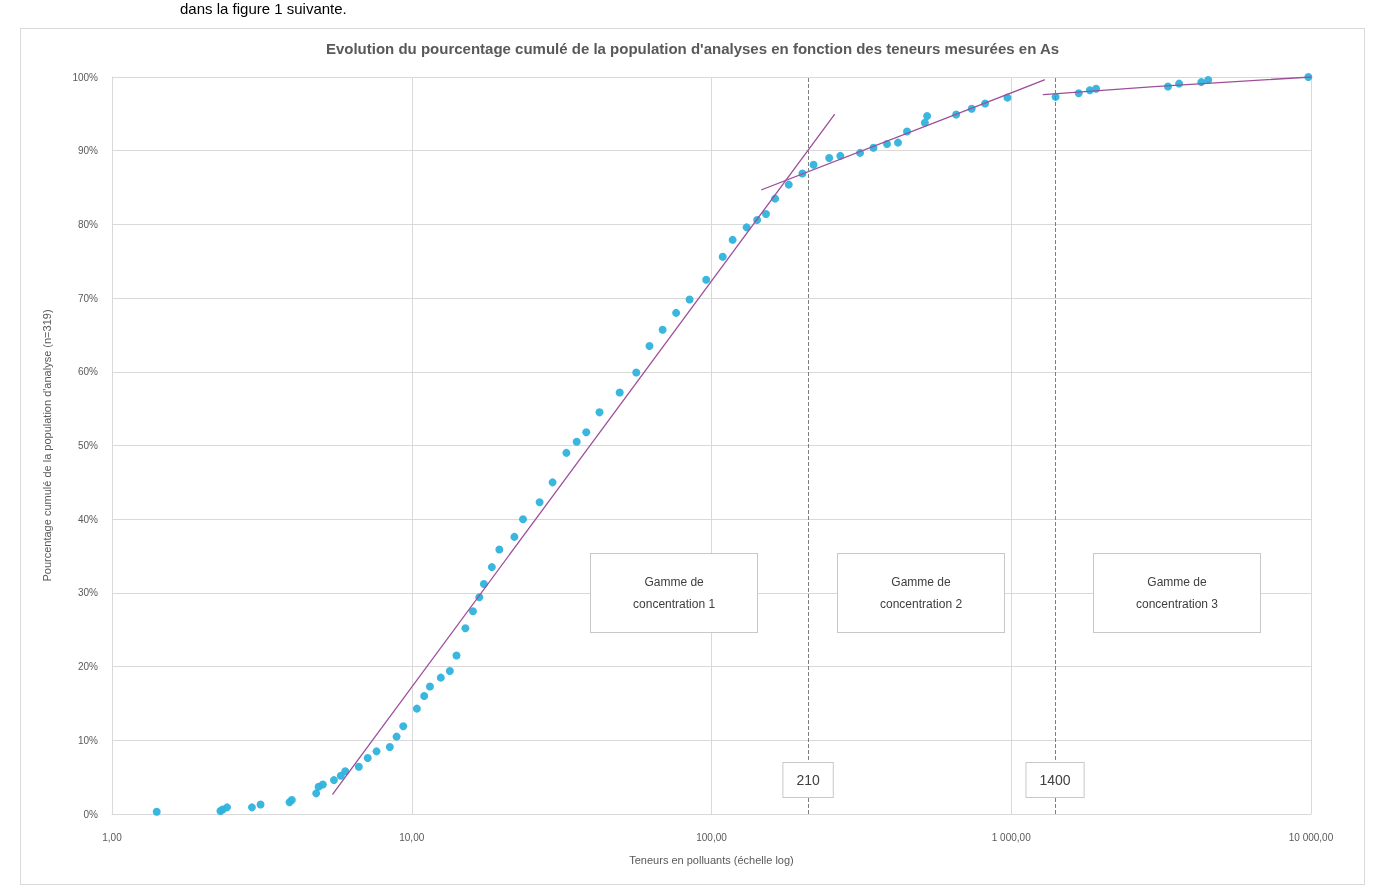 The height and width of the screenshot is (892, 1378). What do you see at coordinates (88, 519) in the screenshot?
I see `y-tick-label: 40%` at bounding box center [88, 519].